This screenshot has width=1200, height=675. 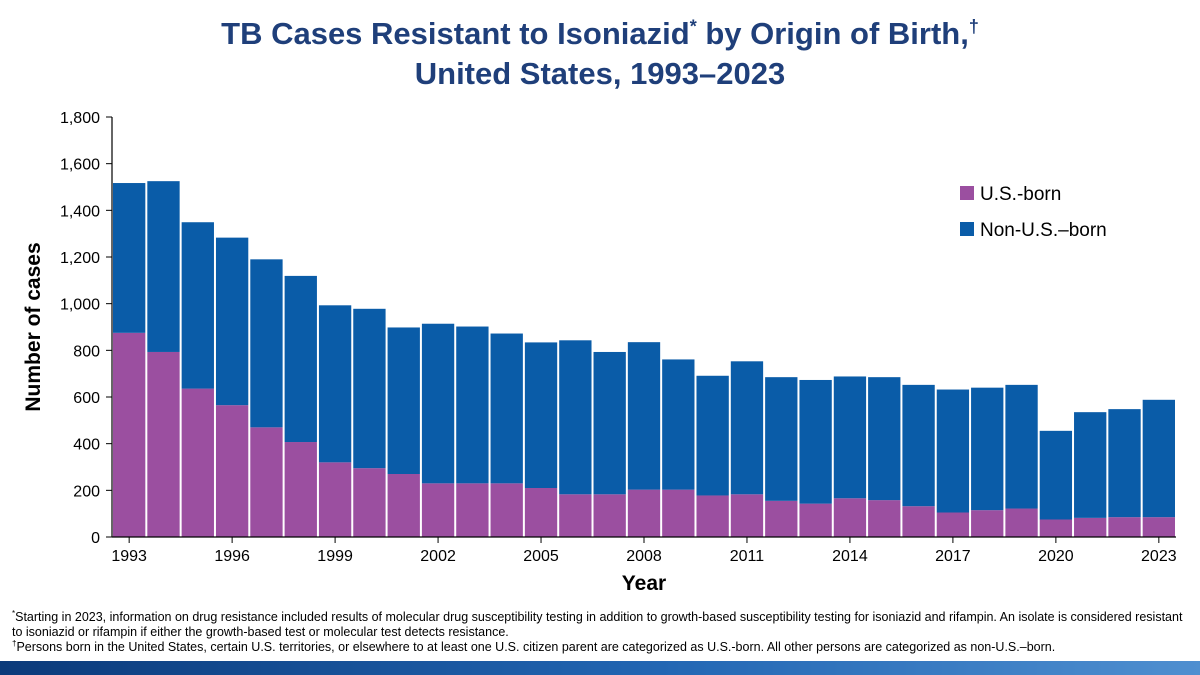 What do you see at coordinates (80, 165) in the screenshot?
I see `y-tick-label-1600: 1,600` at bounding box center [80, 165].